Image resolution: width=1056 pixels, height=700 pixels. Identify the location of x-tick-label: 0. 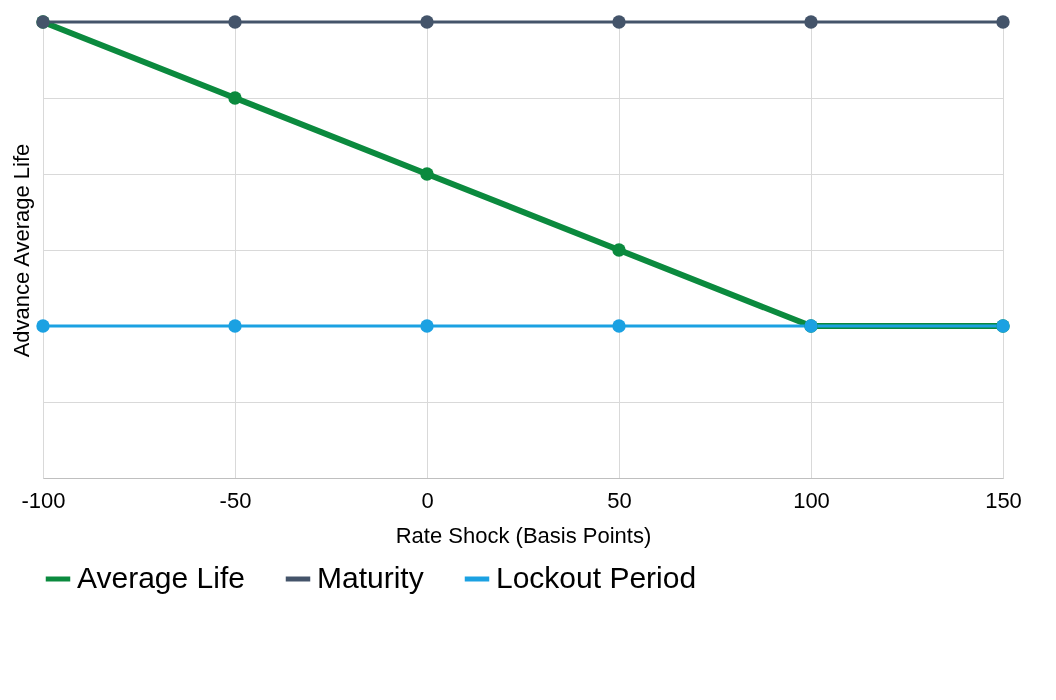
(427, 500).